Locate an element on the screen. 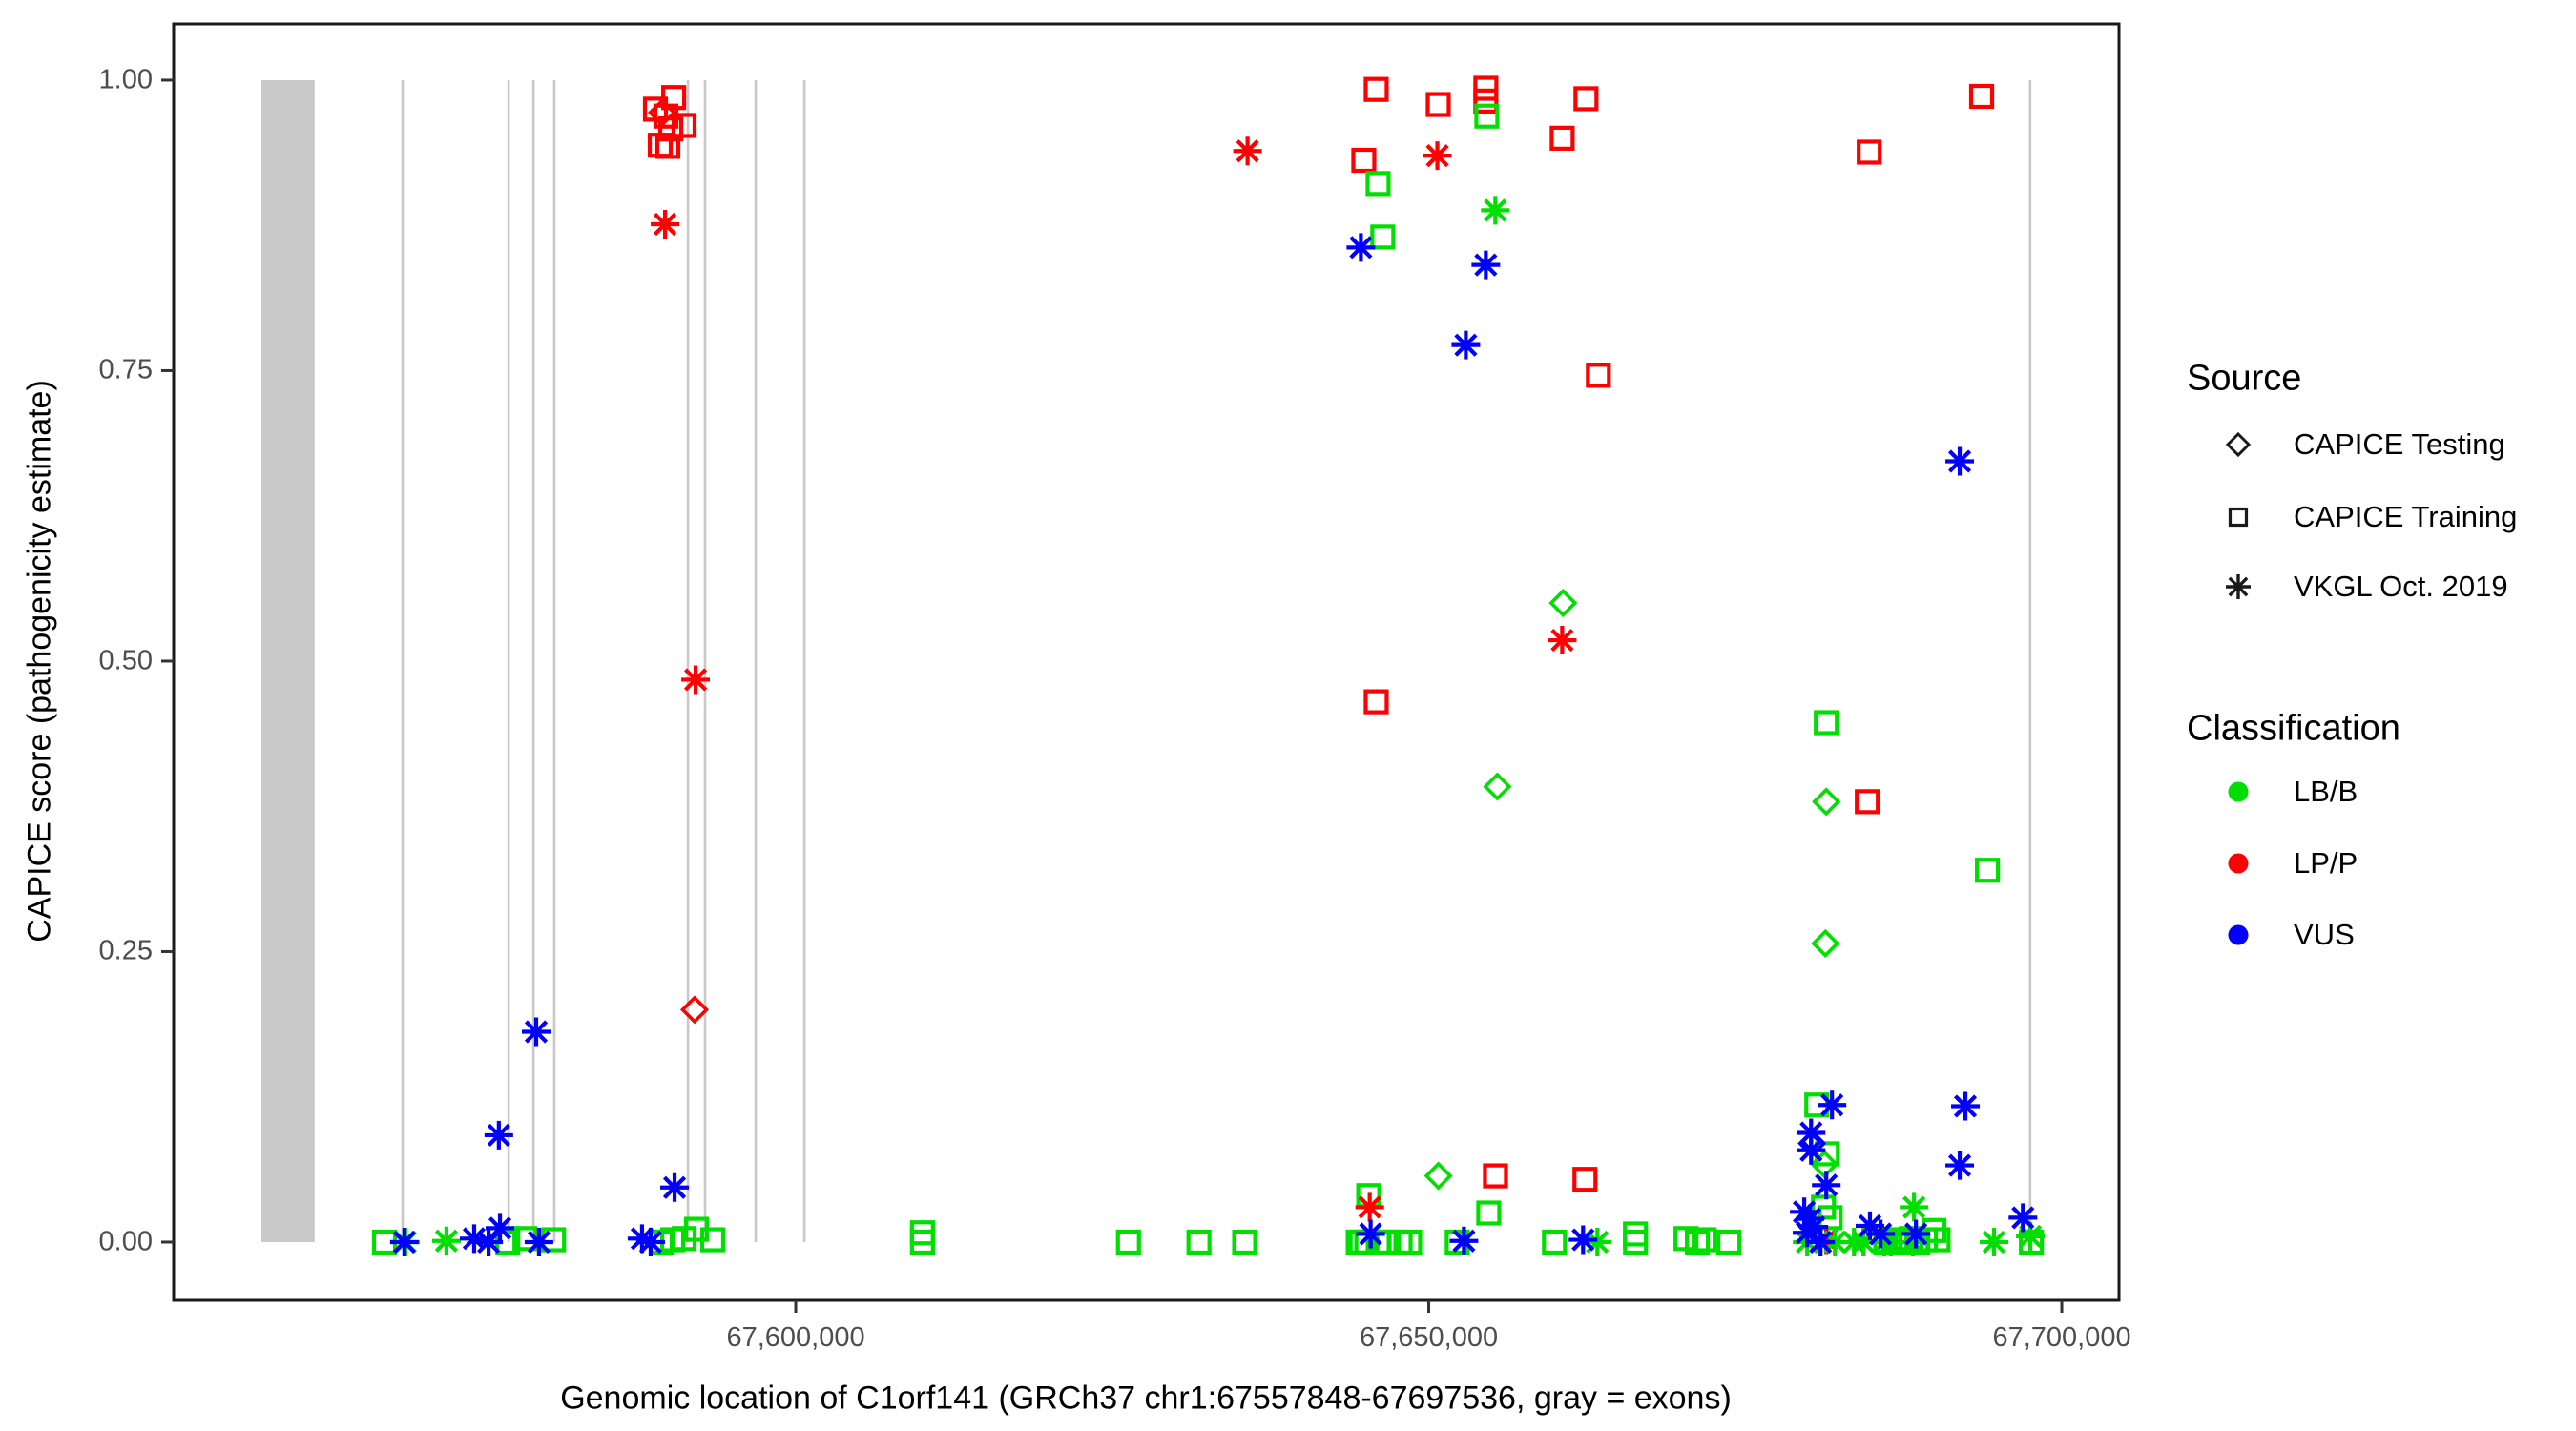  y-tick-label: 0.50 is located at coordinates (125, 660).